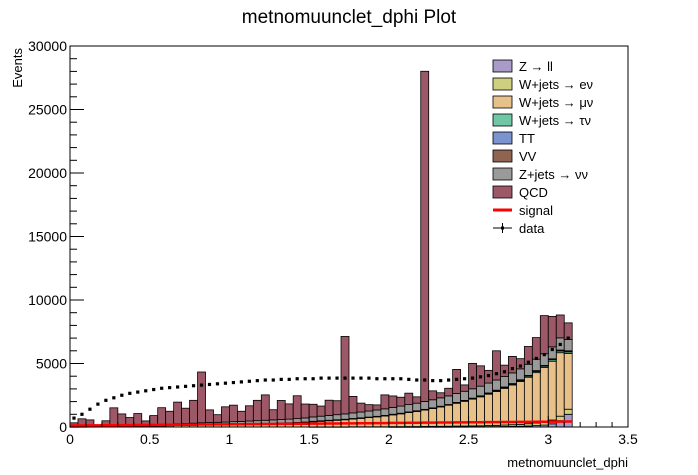 The width and height of the screenshot is (698, 475). I want to click on y-tick-label: 20000, so click(47, 173).